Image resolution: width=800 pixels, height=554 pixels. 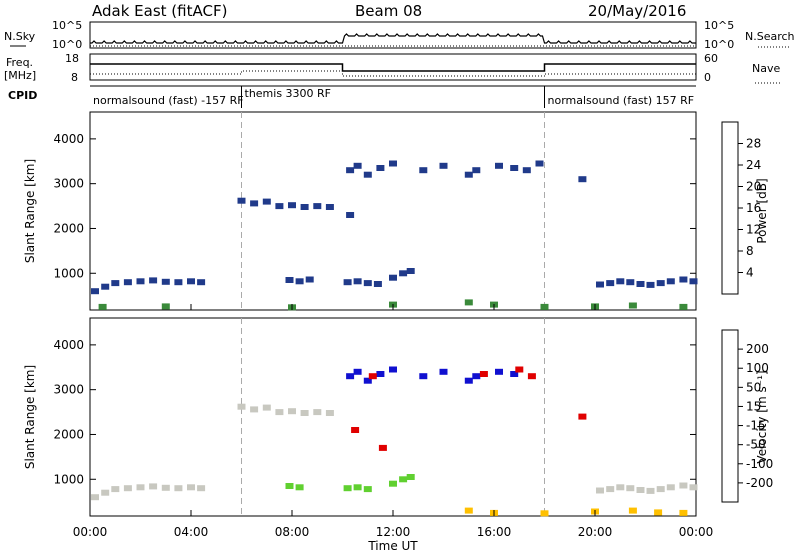 What do you see at coordinates (762, 210) in the screenshot?
I see `power-colorbar-label: Power [dB]` at bounding box center [762, 210].